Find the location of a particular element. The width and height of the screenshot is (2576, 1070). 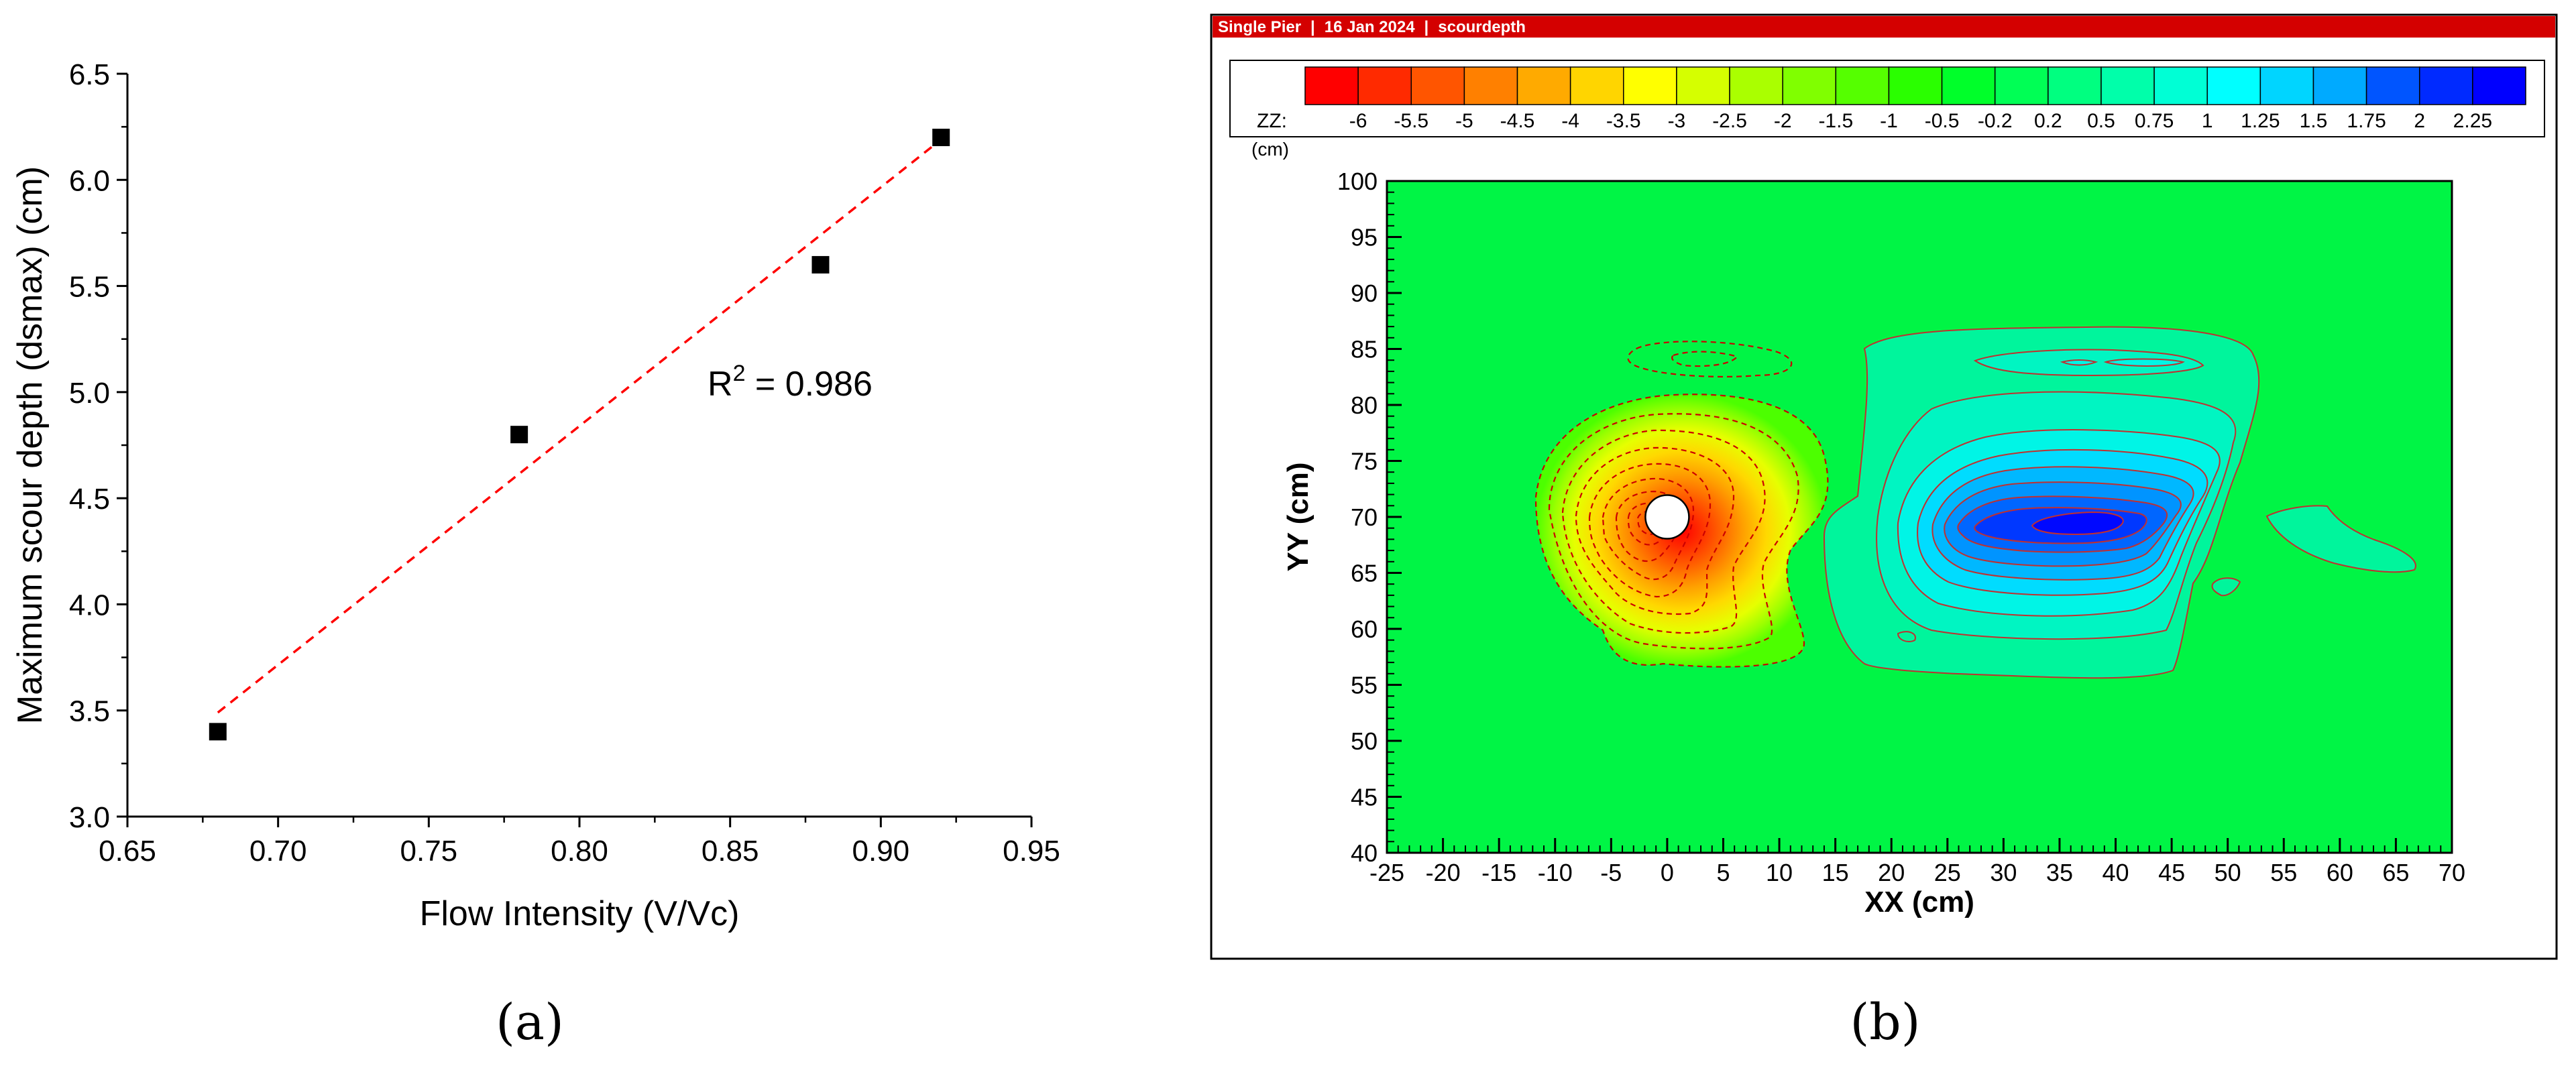

panel-b-legend-label: -0.5 is located at coordinates (1942, 121).